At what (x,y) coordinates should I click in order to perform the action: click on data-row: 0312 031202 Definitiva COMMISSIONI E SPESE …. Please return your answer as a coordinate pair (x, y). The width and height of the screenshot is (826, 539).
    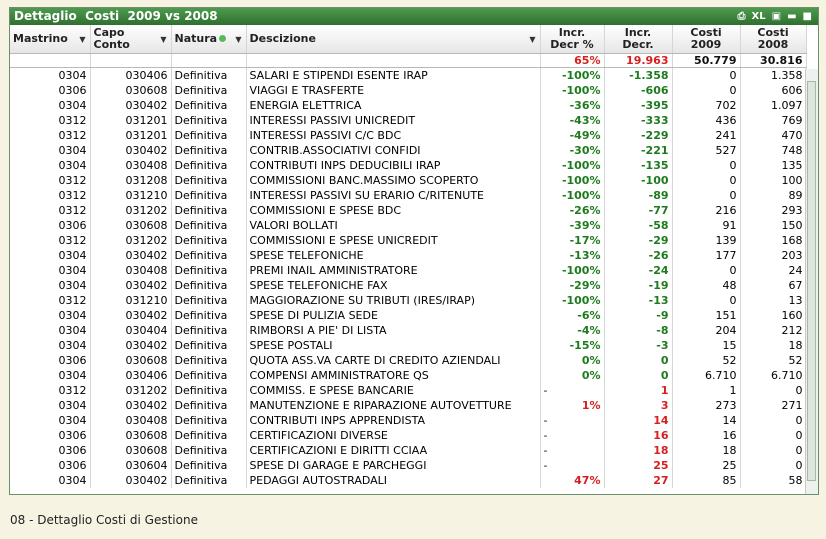
    Looking at the image, I should click on (408, 240).